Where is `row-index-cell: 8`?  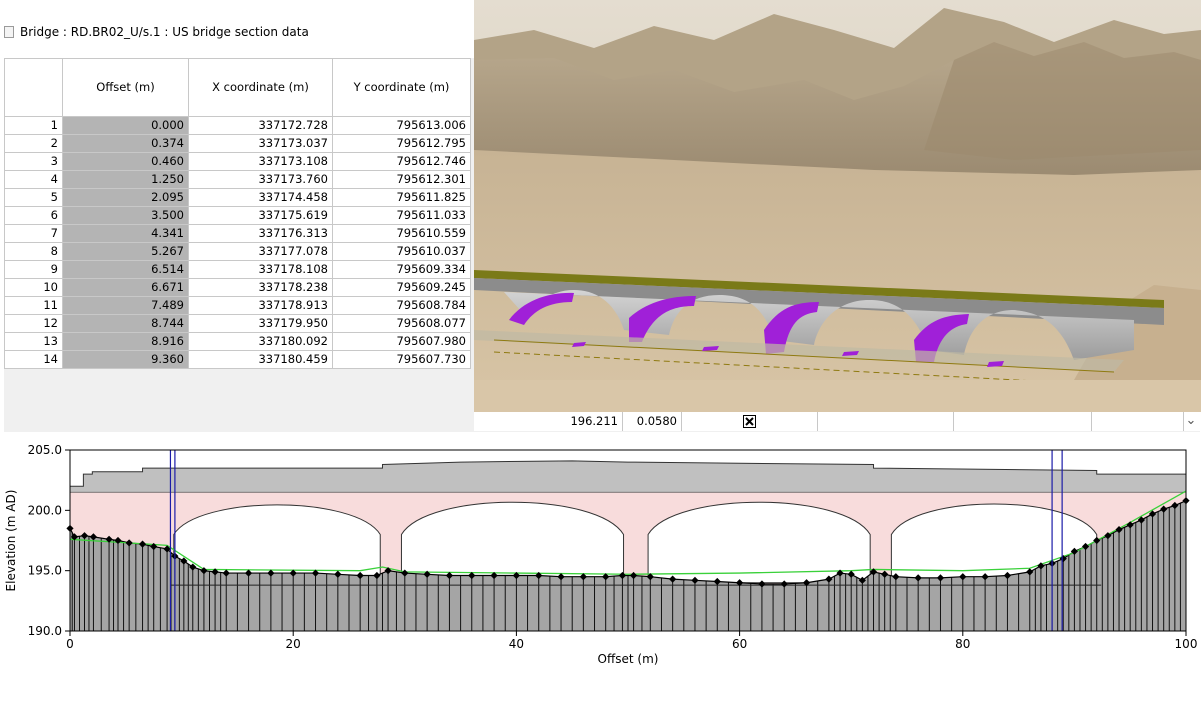 row-index-cell: 8 is located at coordinates (33, 251).